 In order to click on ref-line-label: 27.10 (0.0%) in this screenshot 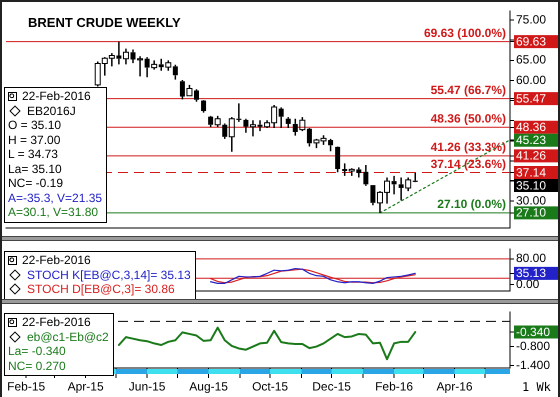, I will do `click(471, 204)`.